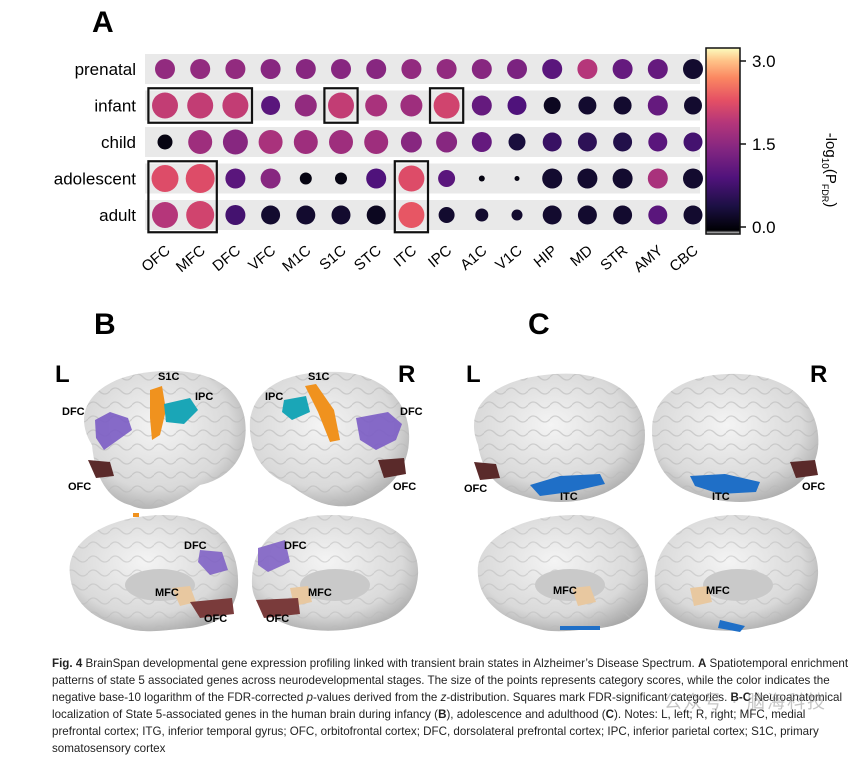 This screenshot has width=865, height=758. Describe the element at coordinates (212, 608) in the screenshot. I see `region-ofc-medial` at that location.